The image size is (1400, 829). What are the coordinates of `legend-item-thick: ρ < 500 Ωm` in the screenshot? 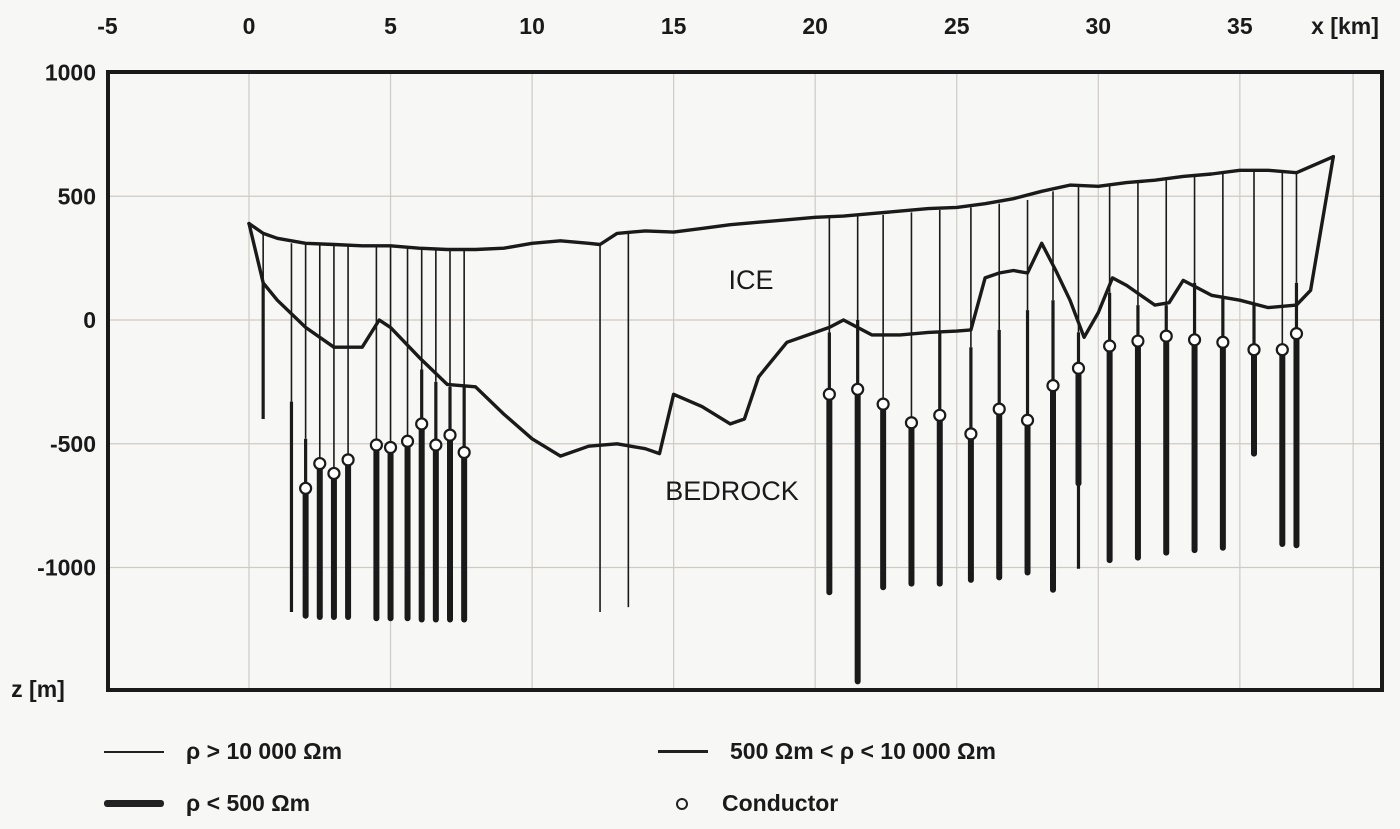 It's located at (207, 803).